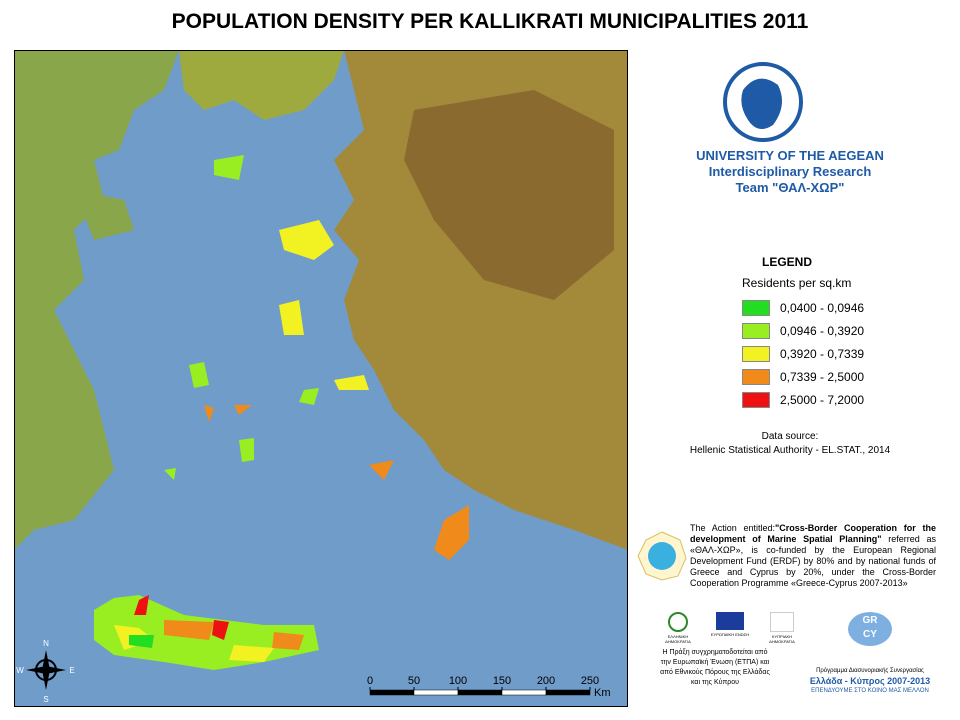  What do you see at coordinates (797, 283) in the screenshot?
I see `legend-subtitle: Residents per sq.km` at bounding box center [797, 283].